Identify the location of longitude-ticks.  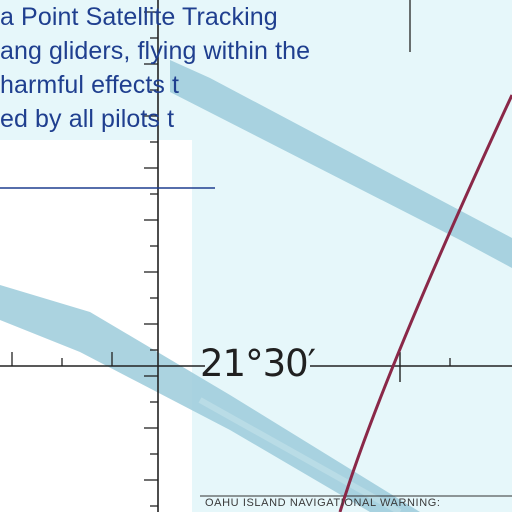
(231, 359).